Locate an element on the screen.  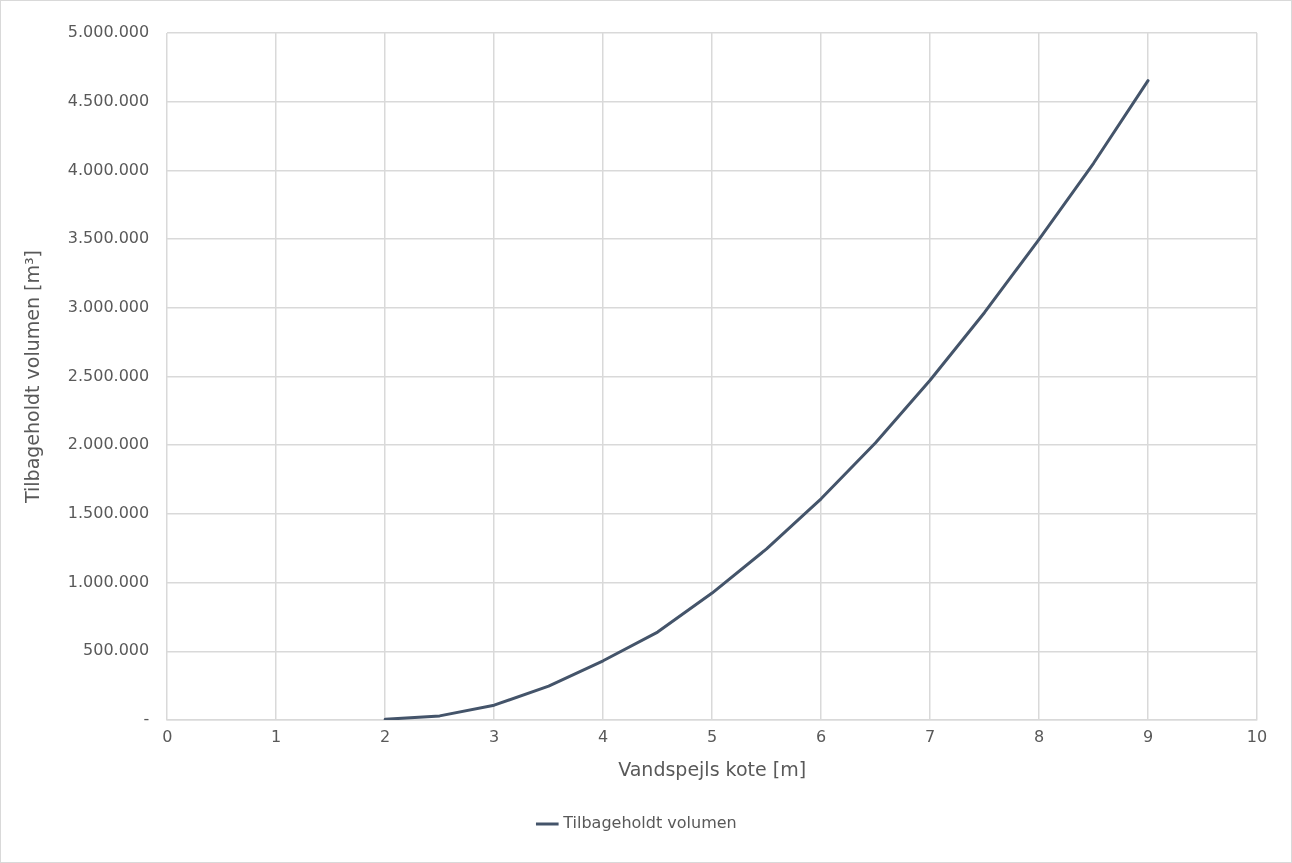
y-tick-label: 500.000 is located at coordinates (116, 650).